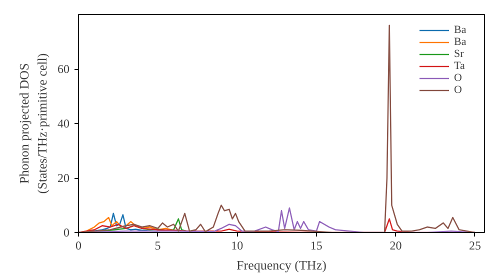 Image resolution: width=500 pixels, height=280 pixels. I want to click on x-tick-label: 25, so click(474, 245).